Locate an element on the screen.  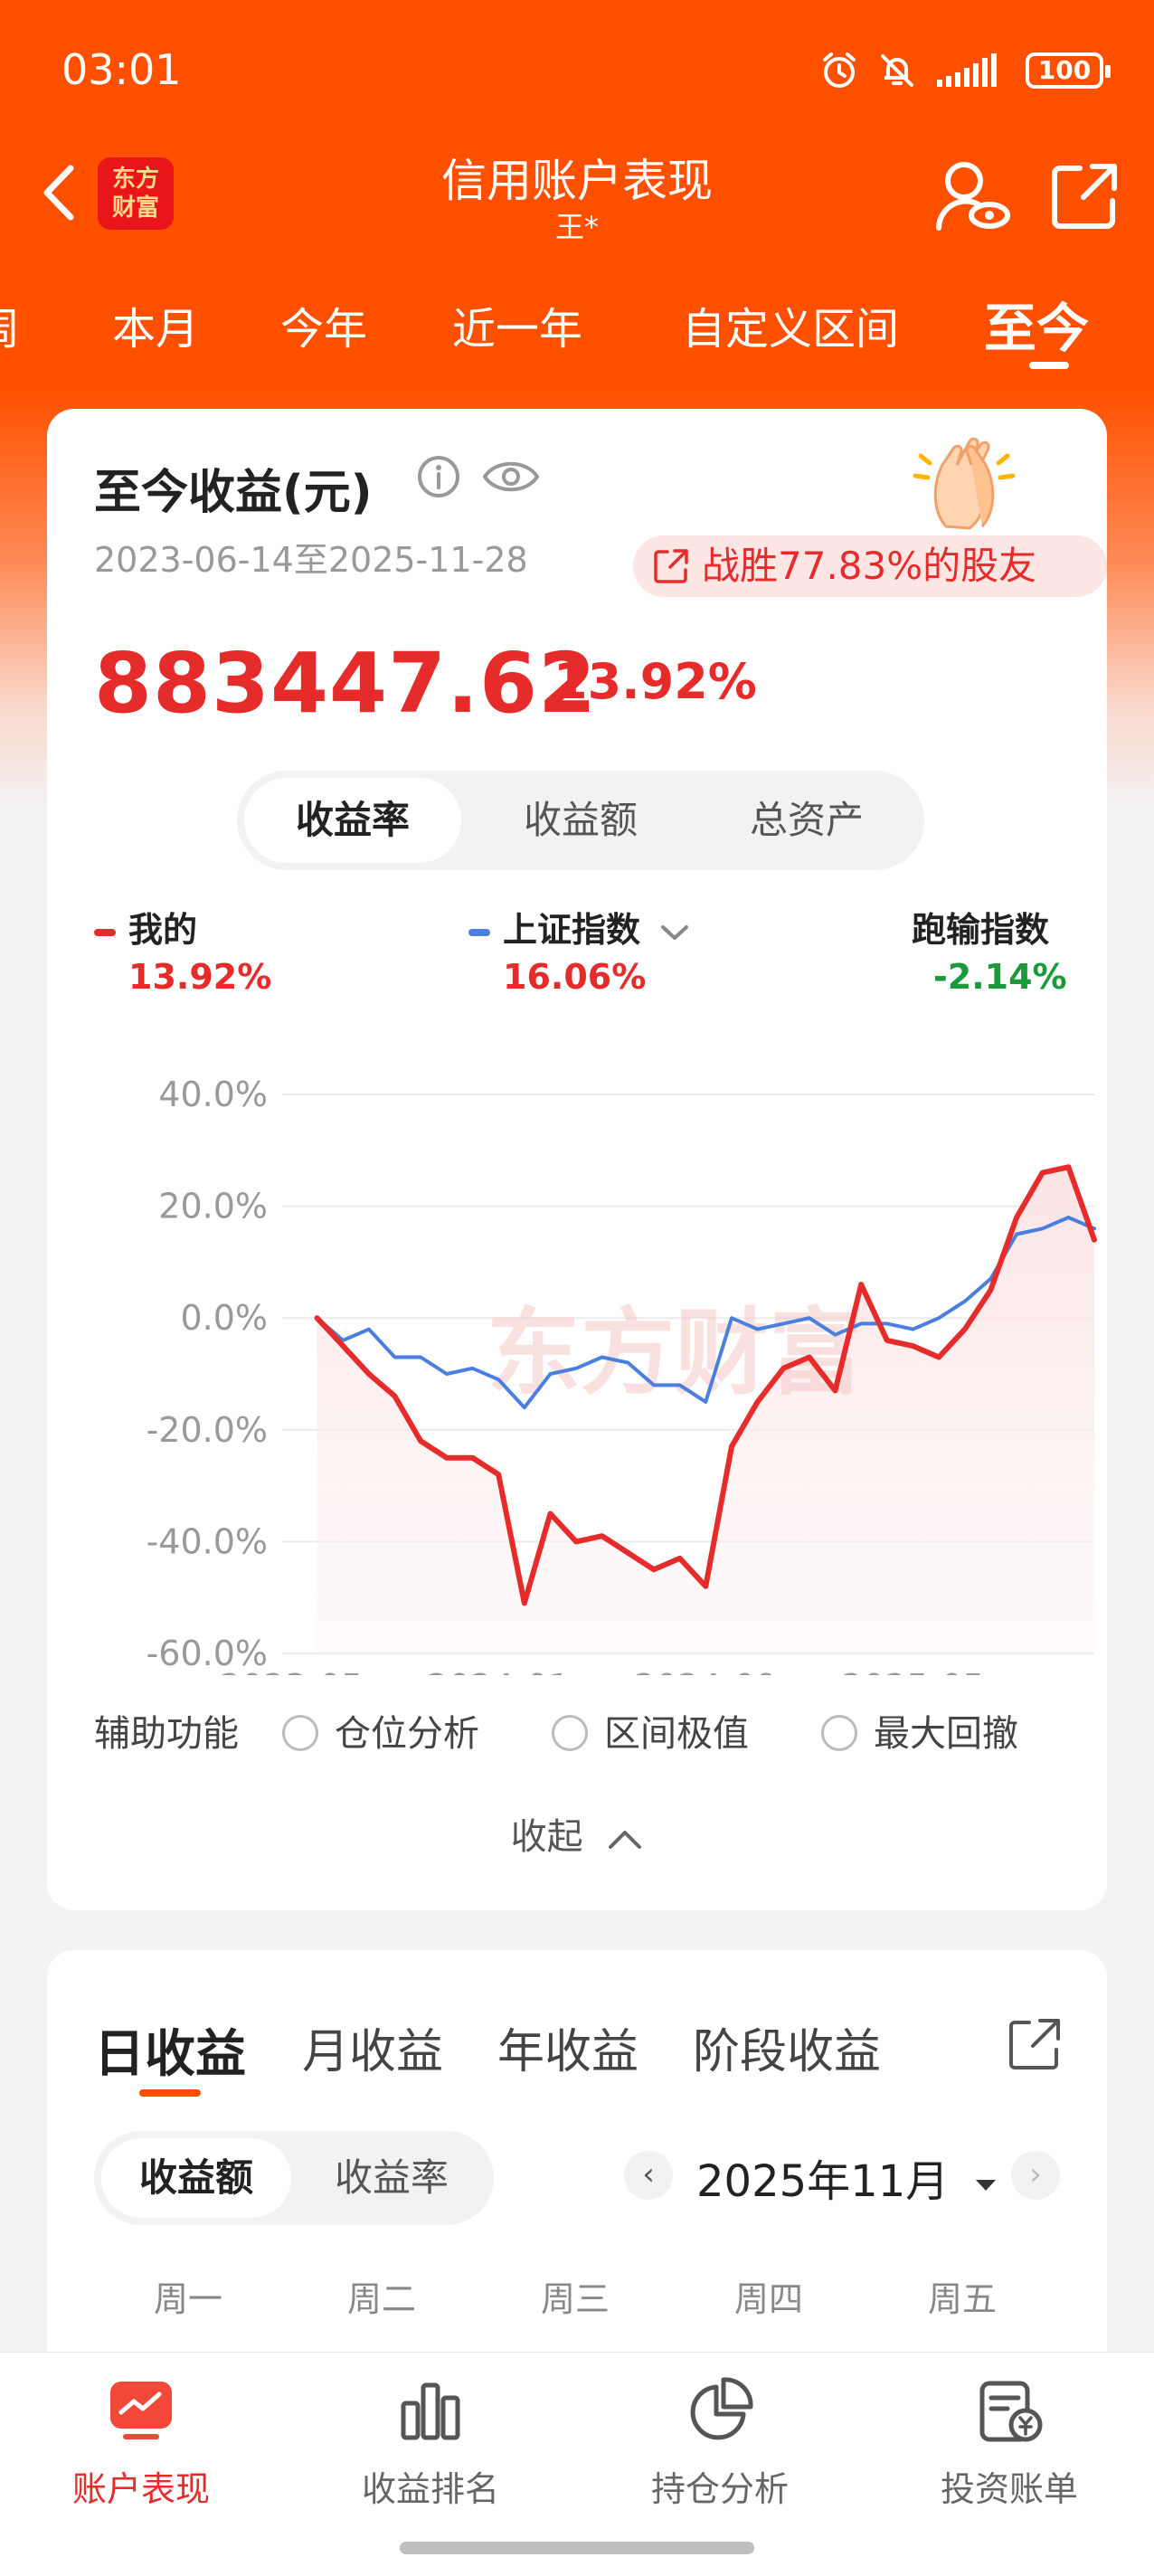
date-range: 2023-06-14至2025-11-28 is located at coordinates (311, 560).